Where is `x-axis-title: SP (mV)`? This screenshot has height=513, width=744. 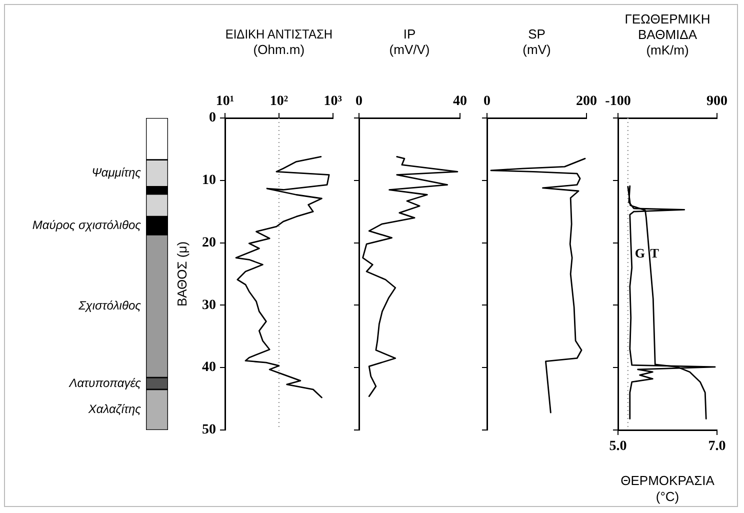
x-axis-title: SP (mV) is located at coordinates (536, 41).